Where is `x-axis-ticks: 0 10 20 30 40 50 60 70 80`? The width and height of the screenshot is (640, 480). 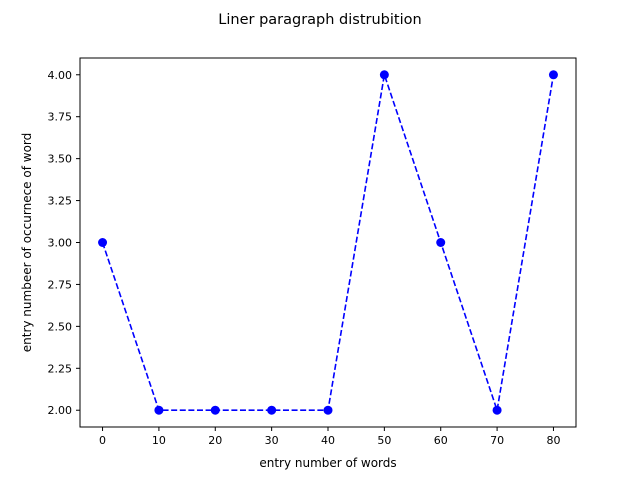 x-axis-ticks: 0 10 20 30 40 50 60 70 80 is located at coordinates (329, 437).